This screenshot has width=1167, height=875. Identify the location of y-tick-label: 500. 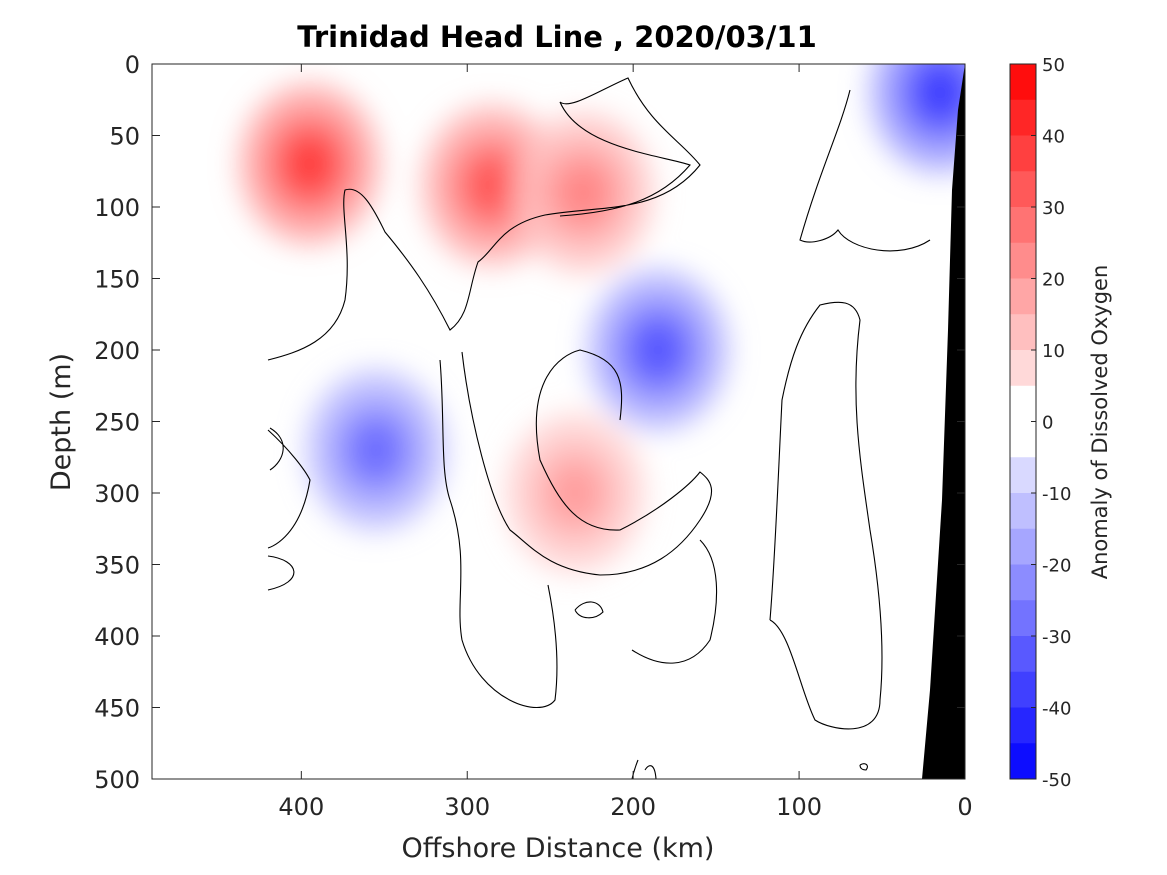
(117, 780).